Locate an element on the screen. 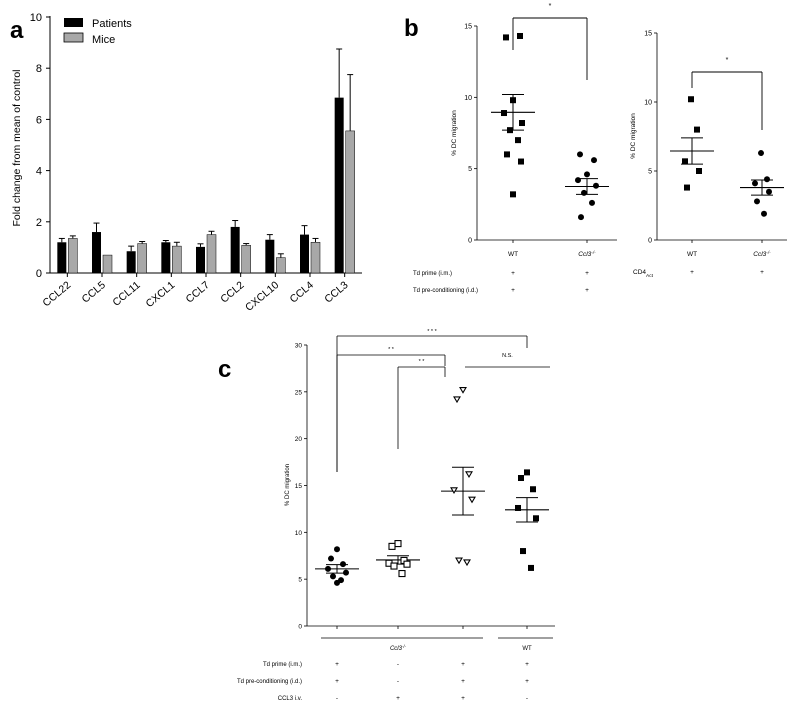 The image size is (800, 708). b1-condition-label: Td pre-conditioning (i.d.) is located at coordinates (445, 291).